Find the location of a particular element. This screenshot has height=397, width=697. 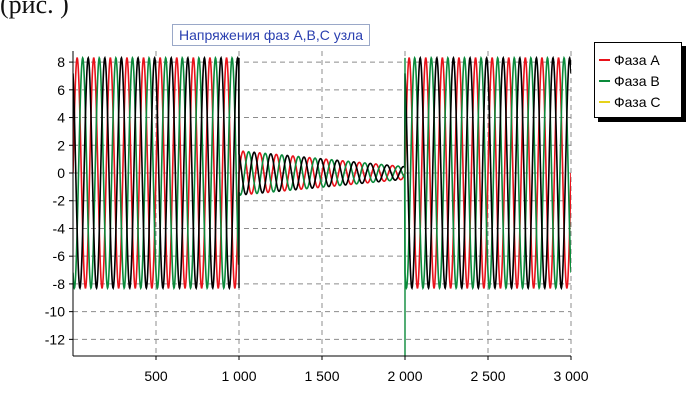

y-tick-label: -6 is located at coordinates (59, 256).